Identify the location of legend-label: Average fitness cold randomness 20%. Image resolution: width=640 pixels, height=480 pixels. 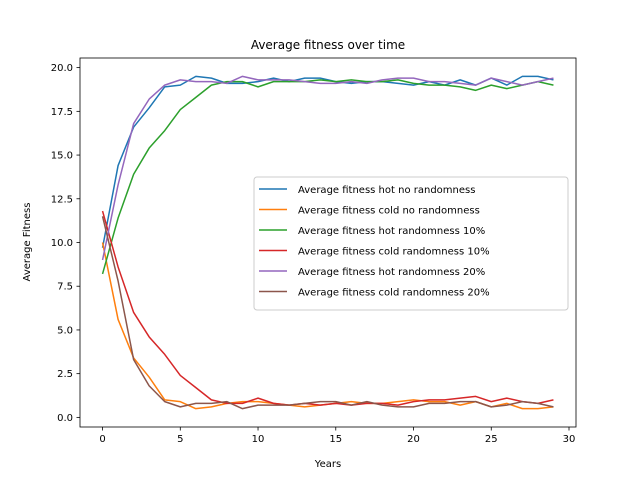
(394, 293).